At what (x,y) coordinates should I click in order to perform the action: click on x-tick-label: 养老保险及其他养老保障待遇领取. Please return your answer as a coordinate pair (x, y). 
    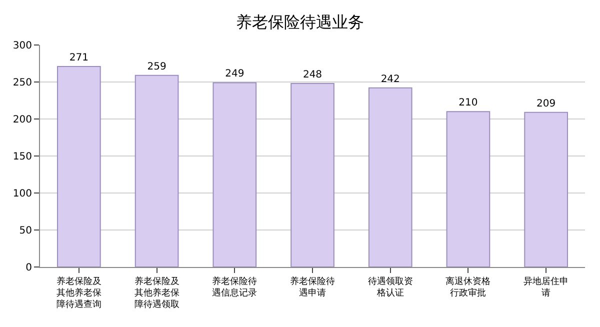
    Looking at the image, I should click on (157, 293).